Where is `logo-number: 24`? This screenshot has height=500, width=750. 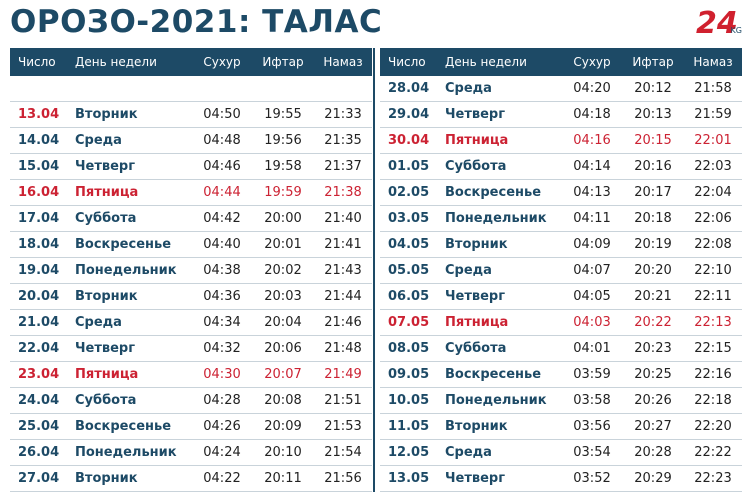
logo-number: 24 is located at coordinates (717, 23).